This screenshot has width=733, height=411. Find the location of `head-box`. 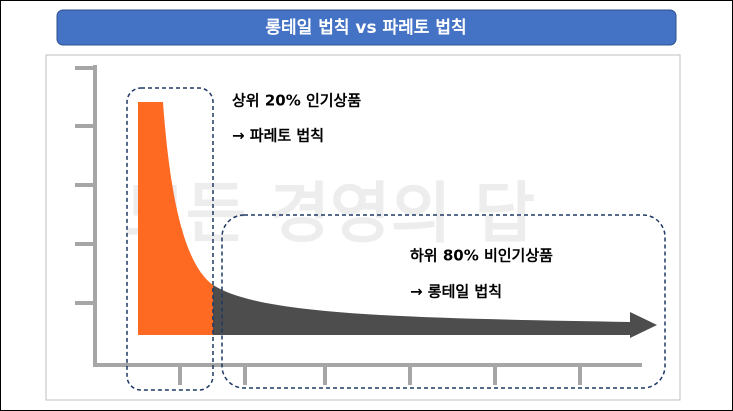

head-box is located at coordinates (170, 239).